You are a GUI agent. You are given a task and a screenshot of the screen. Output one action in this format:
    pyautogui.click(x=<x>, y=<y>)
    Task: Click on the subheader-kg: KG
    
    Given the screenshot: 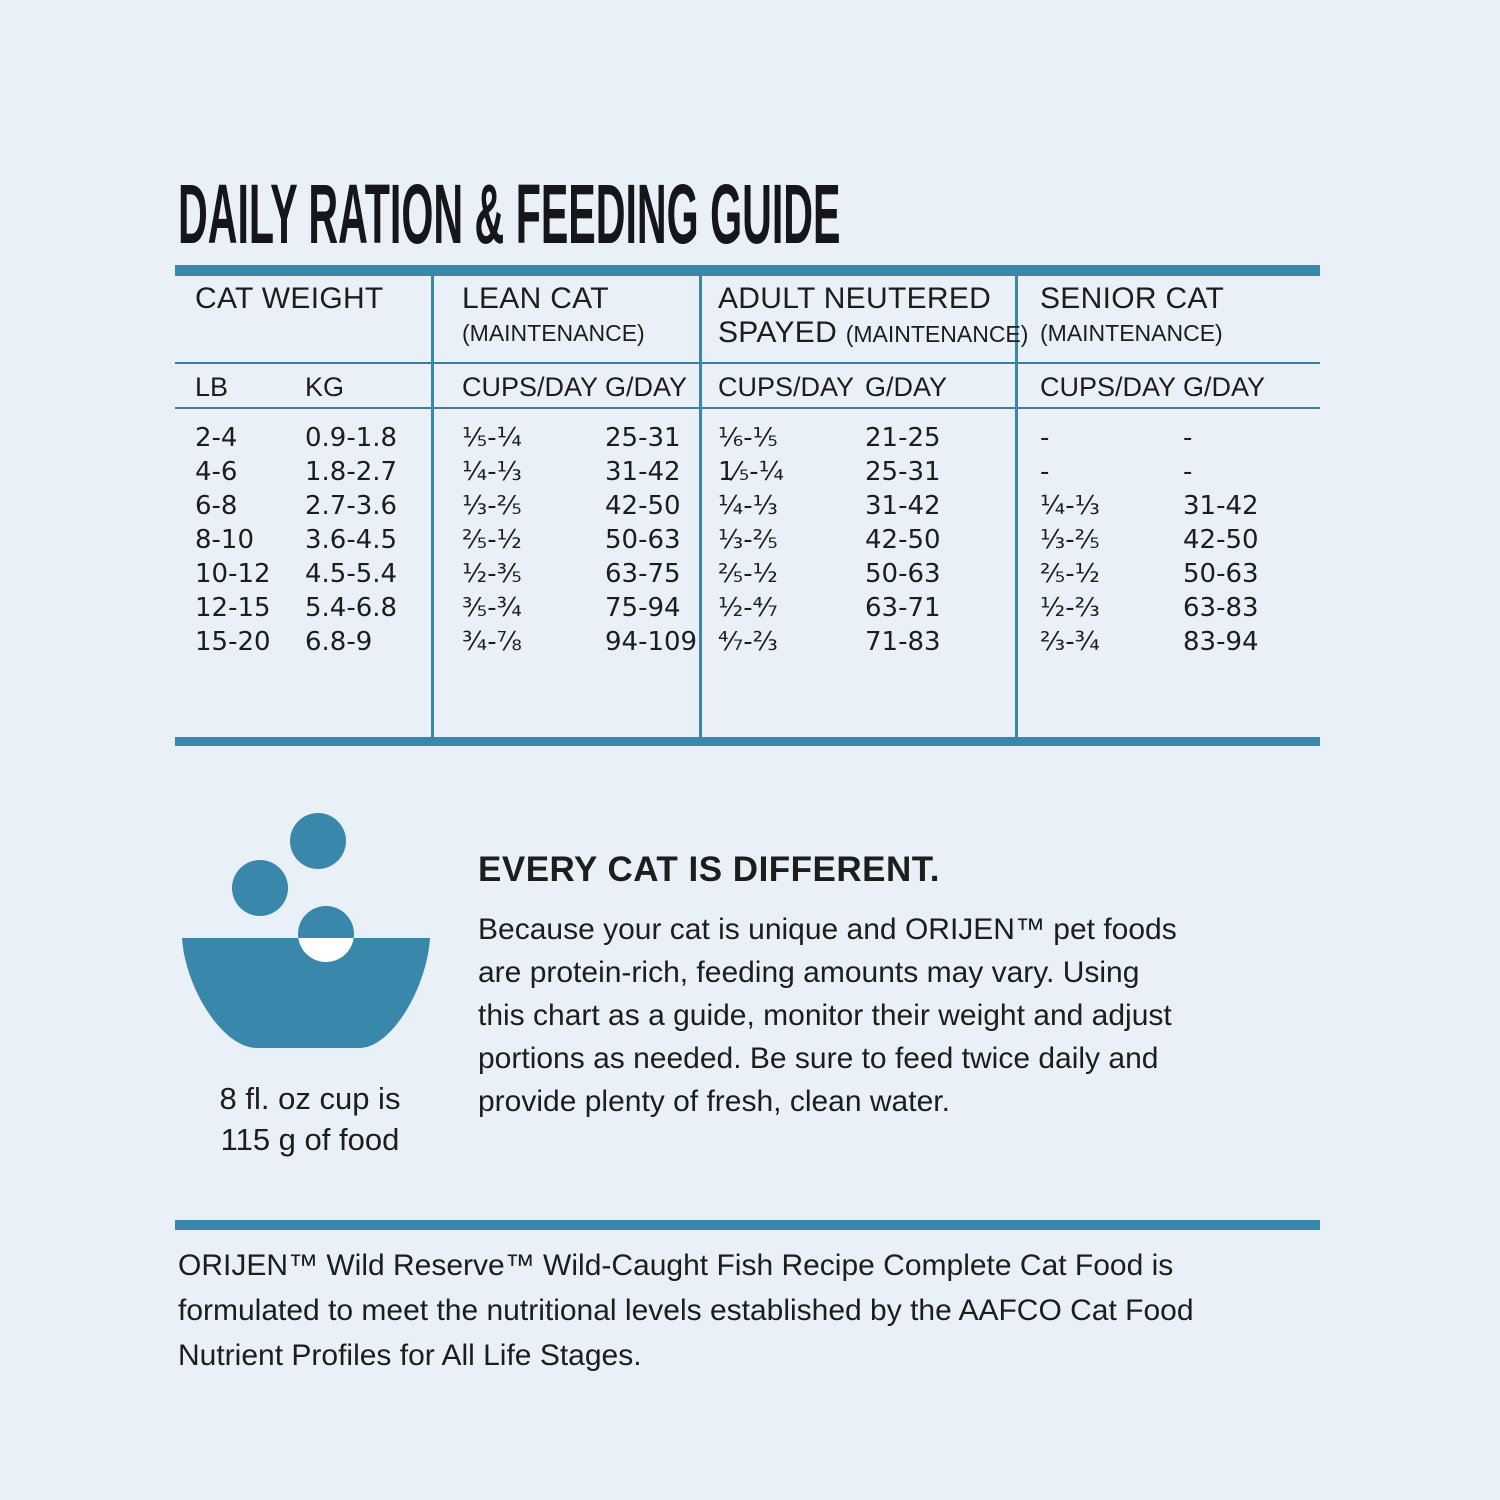 What is the action you would take?
    pyautogui.click(x=325, y=387)
    